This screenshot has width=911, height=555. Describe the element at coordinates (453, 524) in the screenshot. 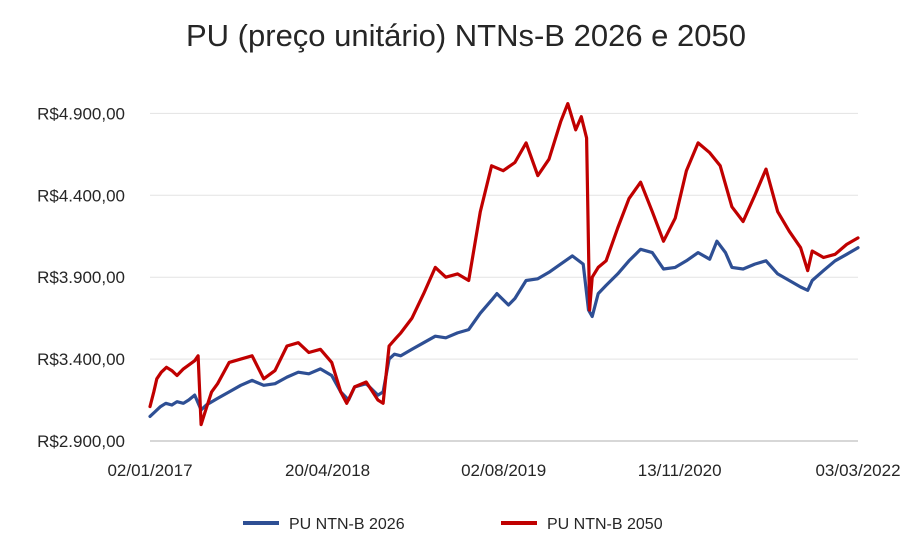

I see `legend: PU NTN-B 2026 PU NTN-B 2050` at that location.